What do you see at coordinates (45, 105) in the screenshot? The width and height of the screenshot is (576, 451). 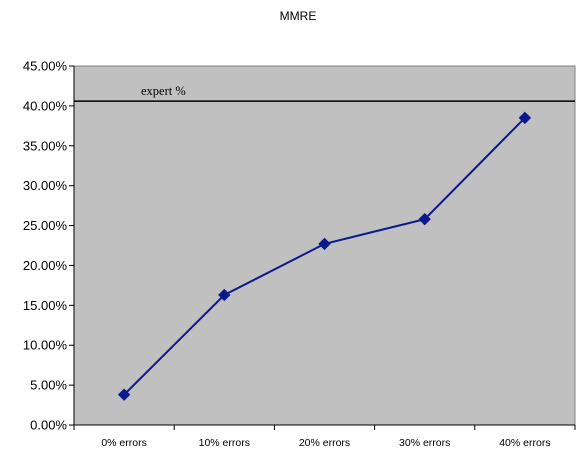 I see `y-tick-label: 40.00%` at bounding box center [45, 105].